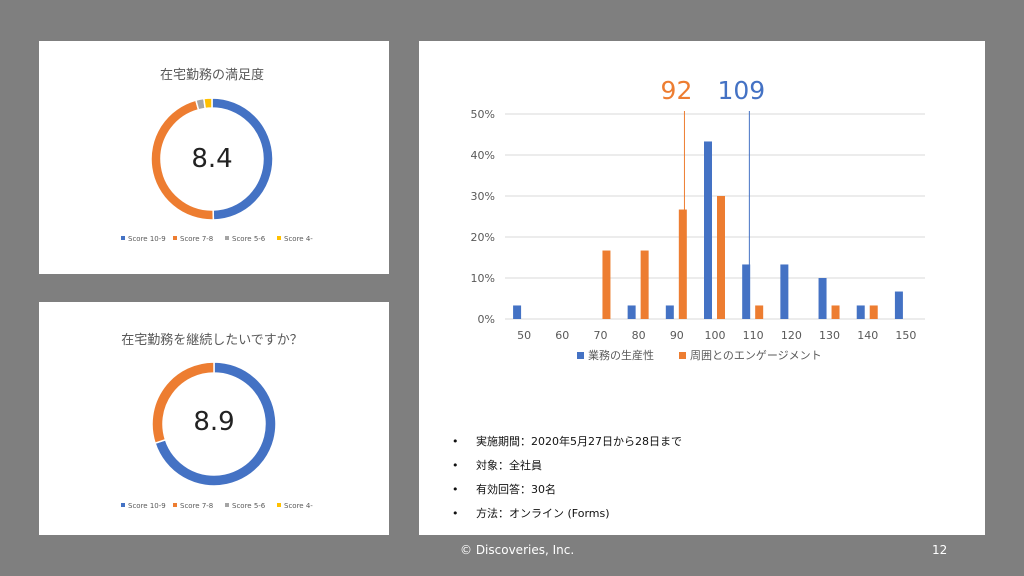  I want to click on chart-title: 在宅勤務を継続したいですか？, so click(212, 340).